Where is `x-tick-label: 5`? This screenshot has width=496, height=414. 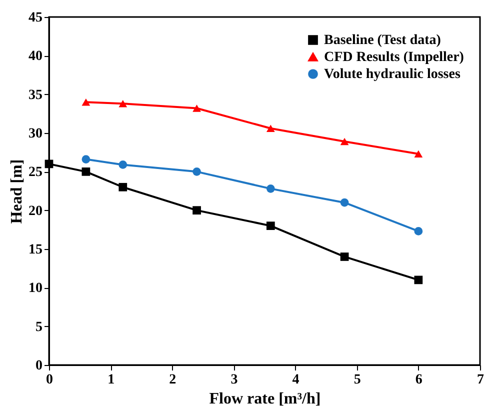 x-tick-label: 5 is located at coordinates (357, 380).